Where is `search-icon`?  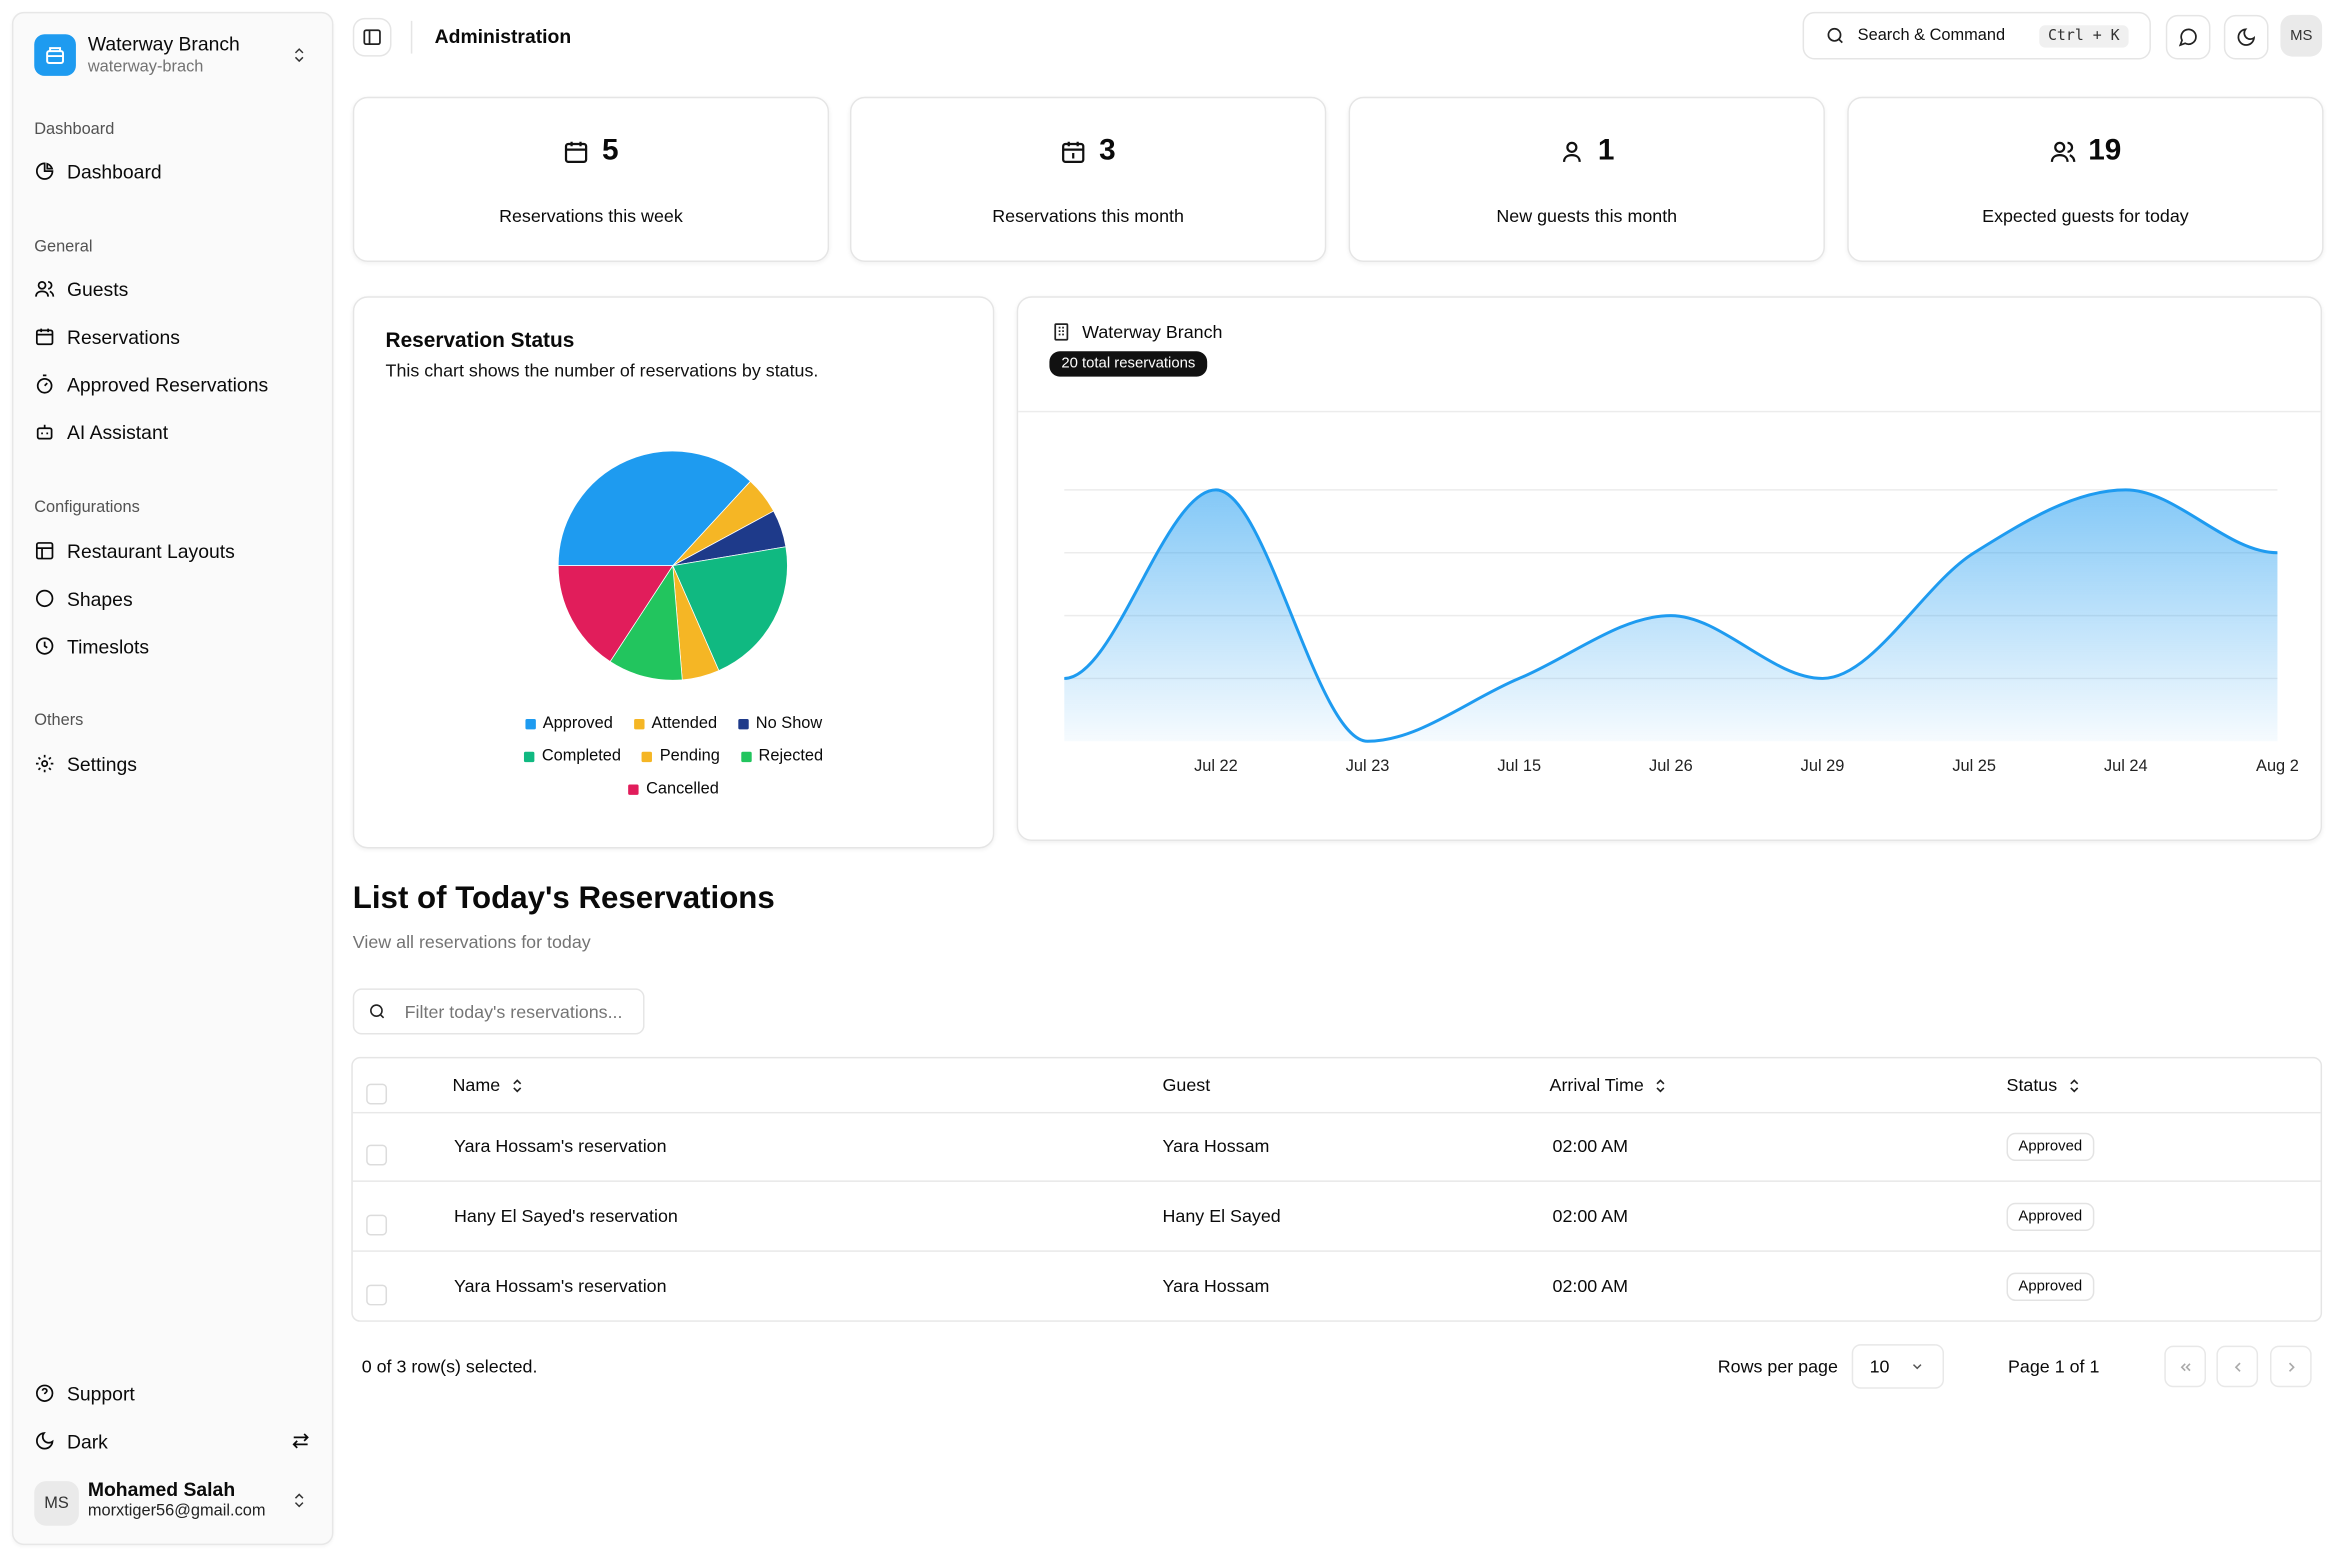
search-icon is located at coordinates (377, 1011).